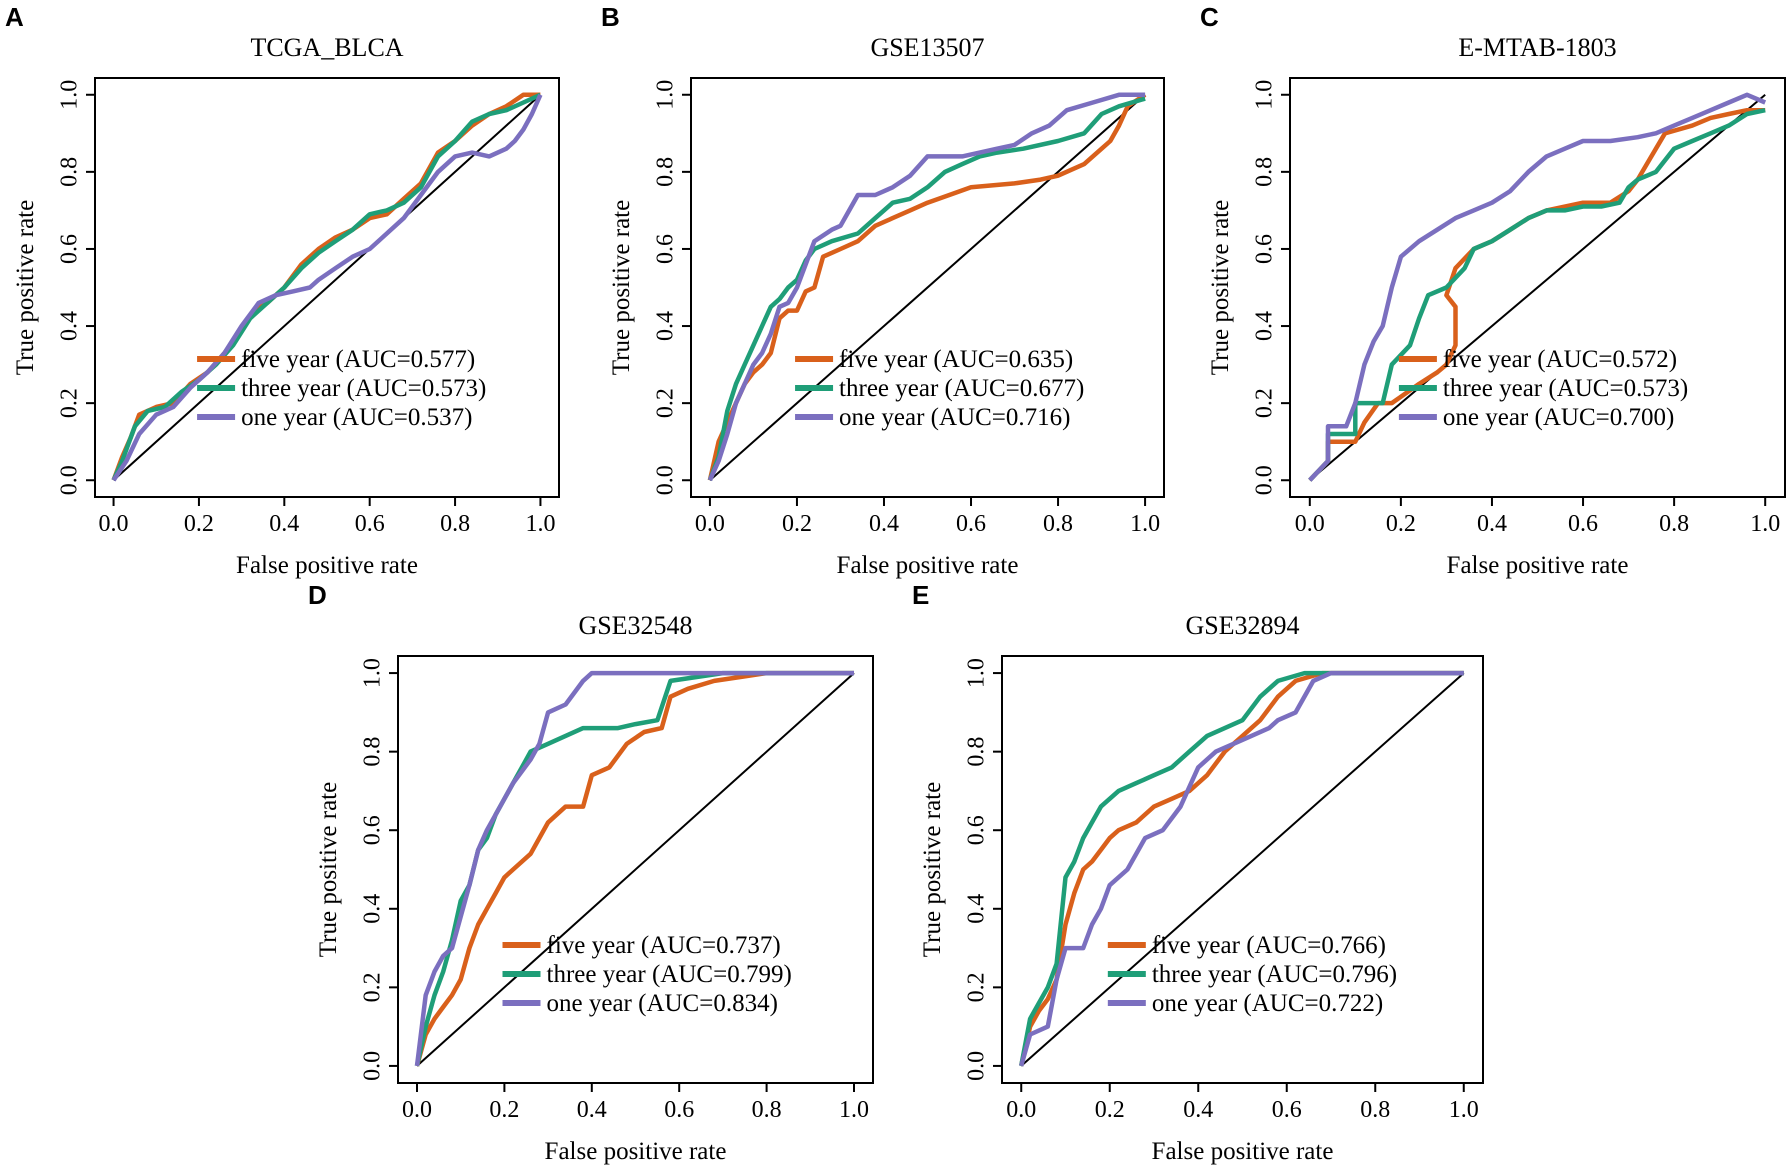 The height and width of the screenshot is (1168, 1786). Describe the element at coordinates (363, 388) in the screenshot. I see `legend-entry: three year (AUC=0.573)` at that location.